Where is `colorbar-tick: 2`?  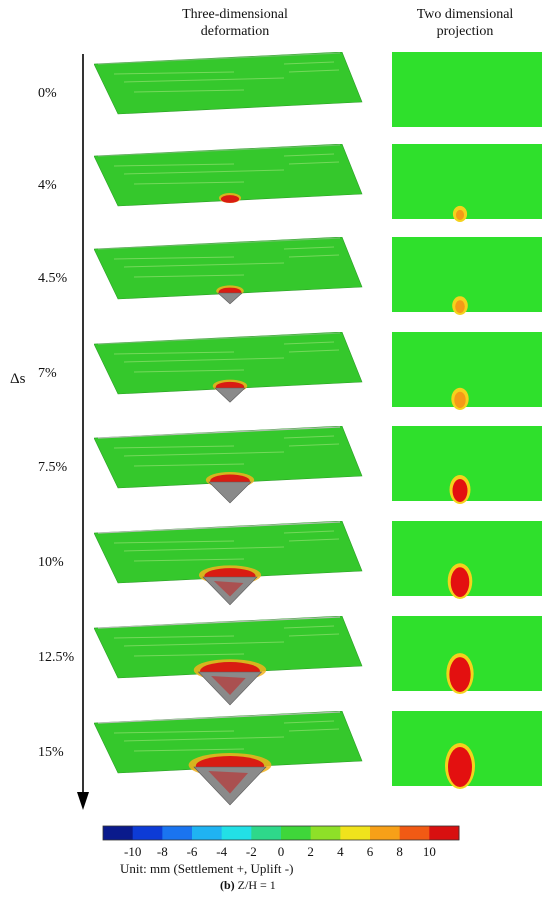 colorbar-tick: 2 is located at coordinates (310, 851).